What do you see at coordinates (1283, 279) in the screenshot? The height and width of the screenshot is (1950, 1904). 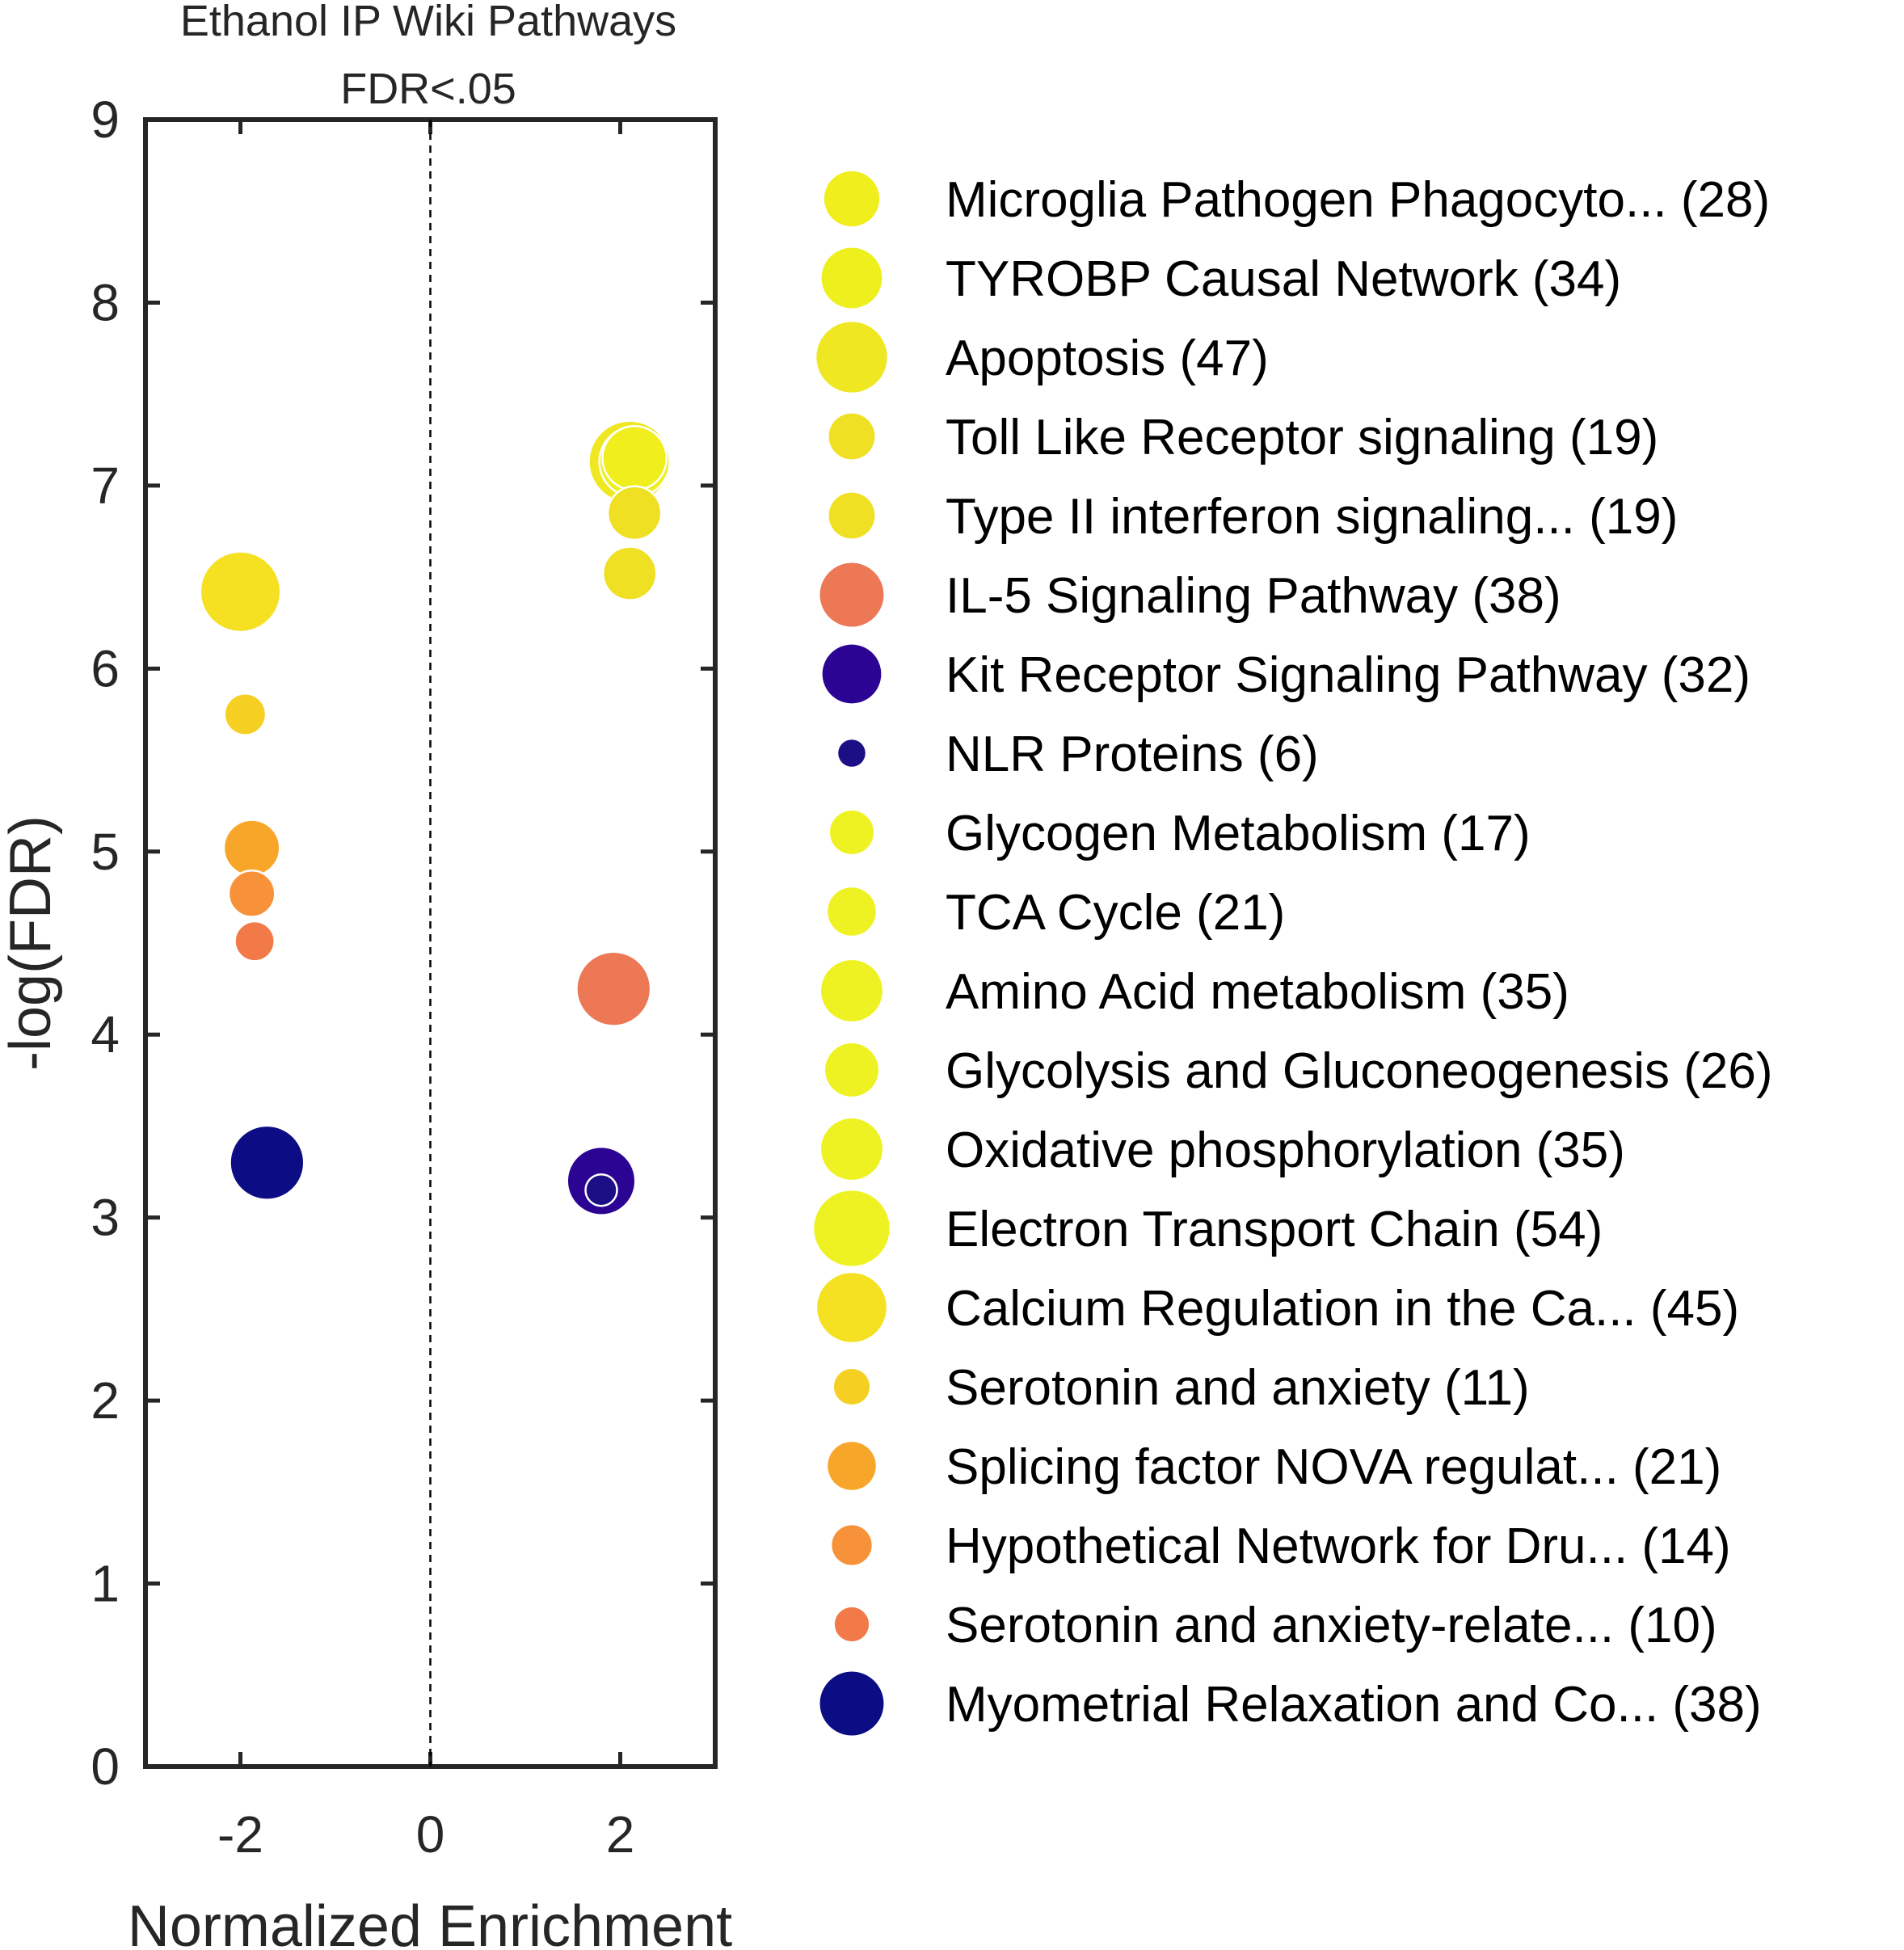 I see `legend-label: TYROBP Causal Network (34)` at bounding box center [1283, 279].